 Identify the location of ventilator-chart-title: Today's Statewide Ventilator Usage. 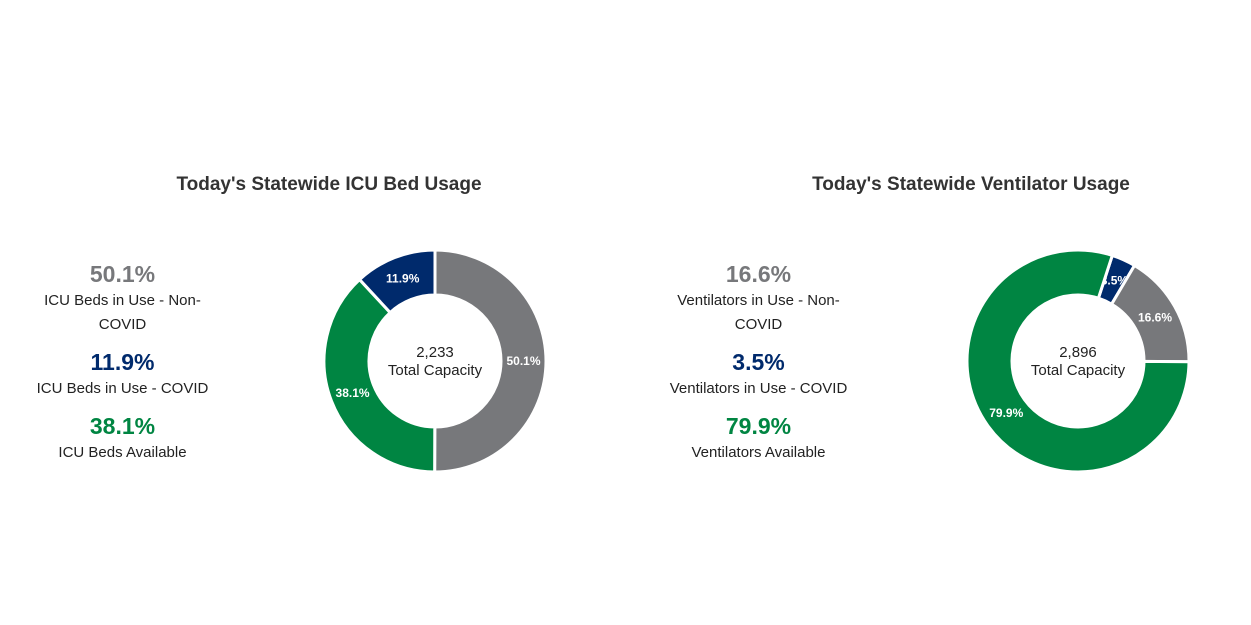
(971, 184).